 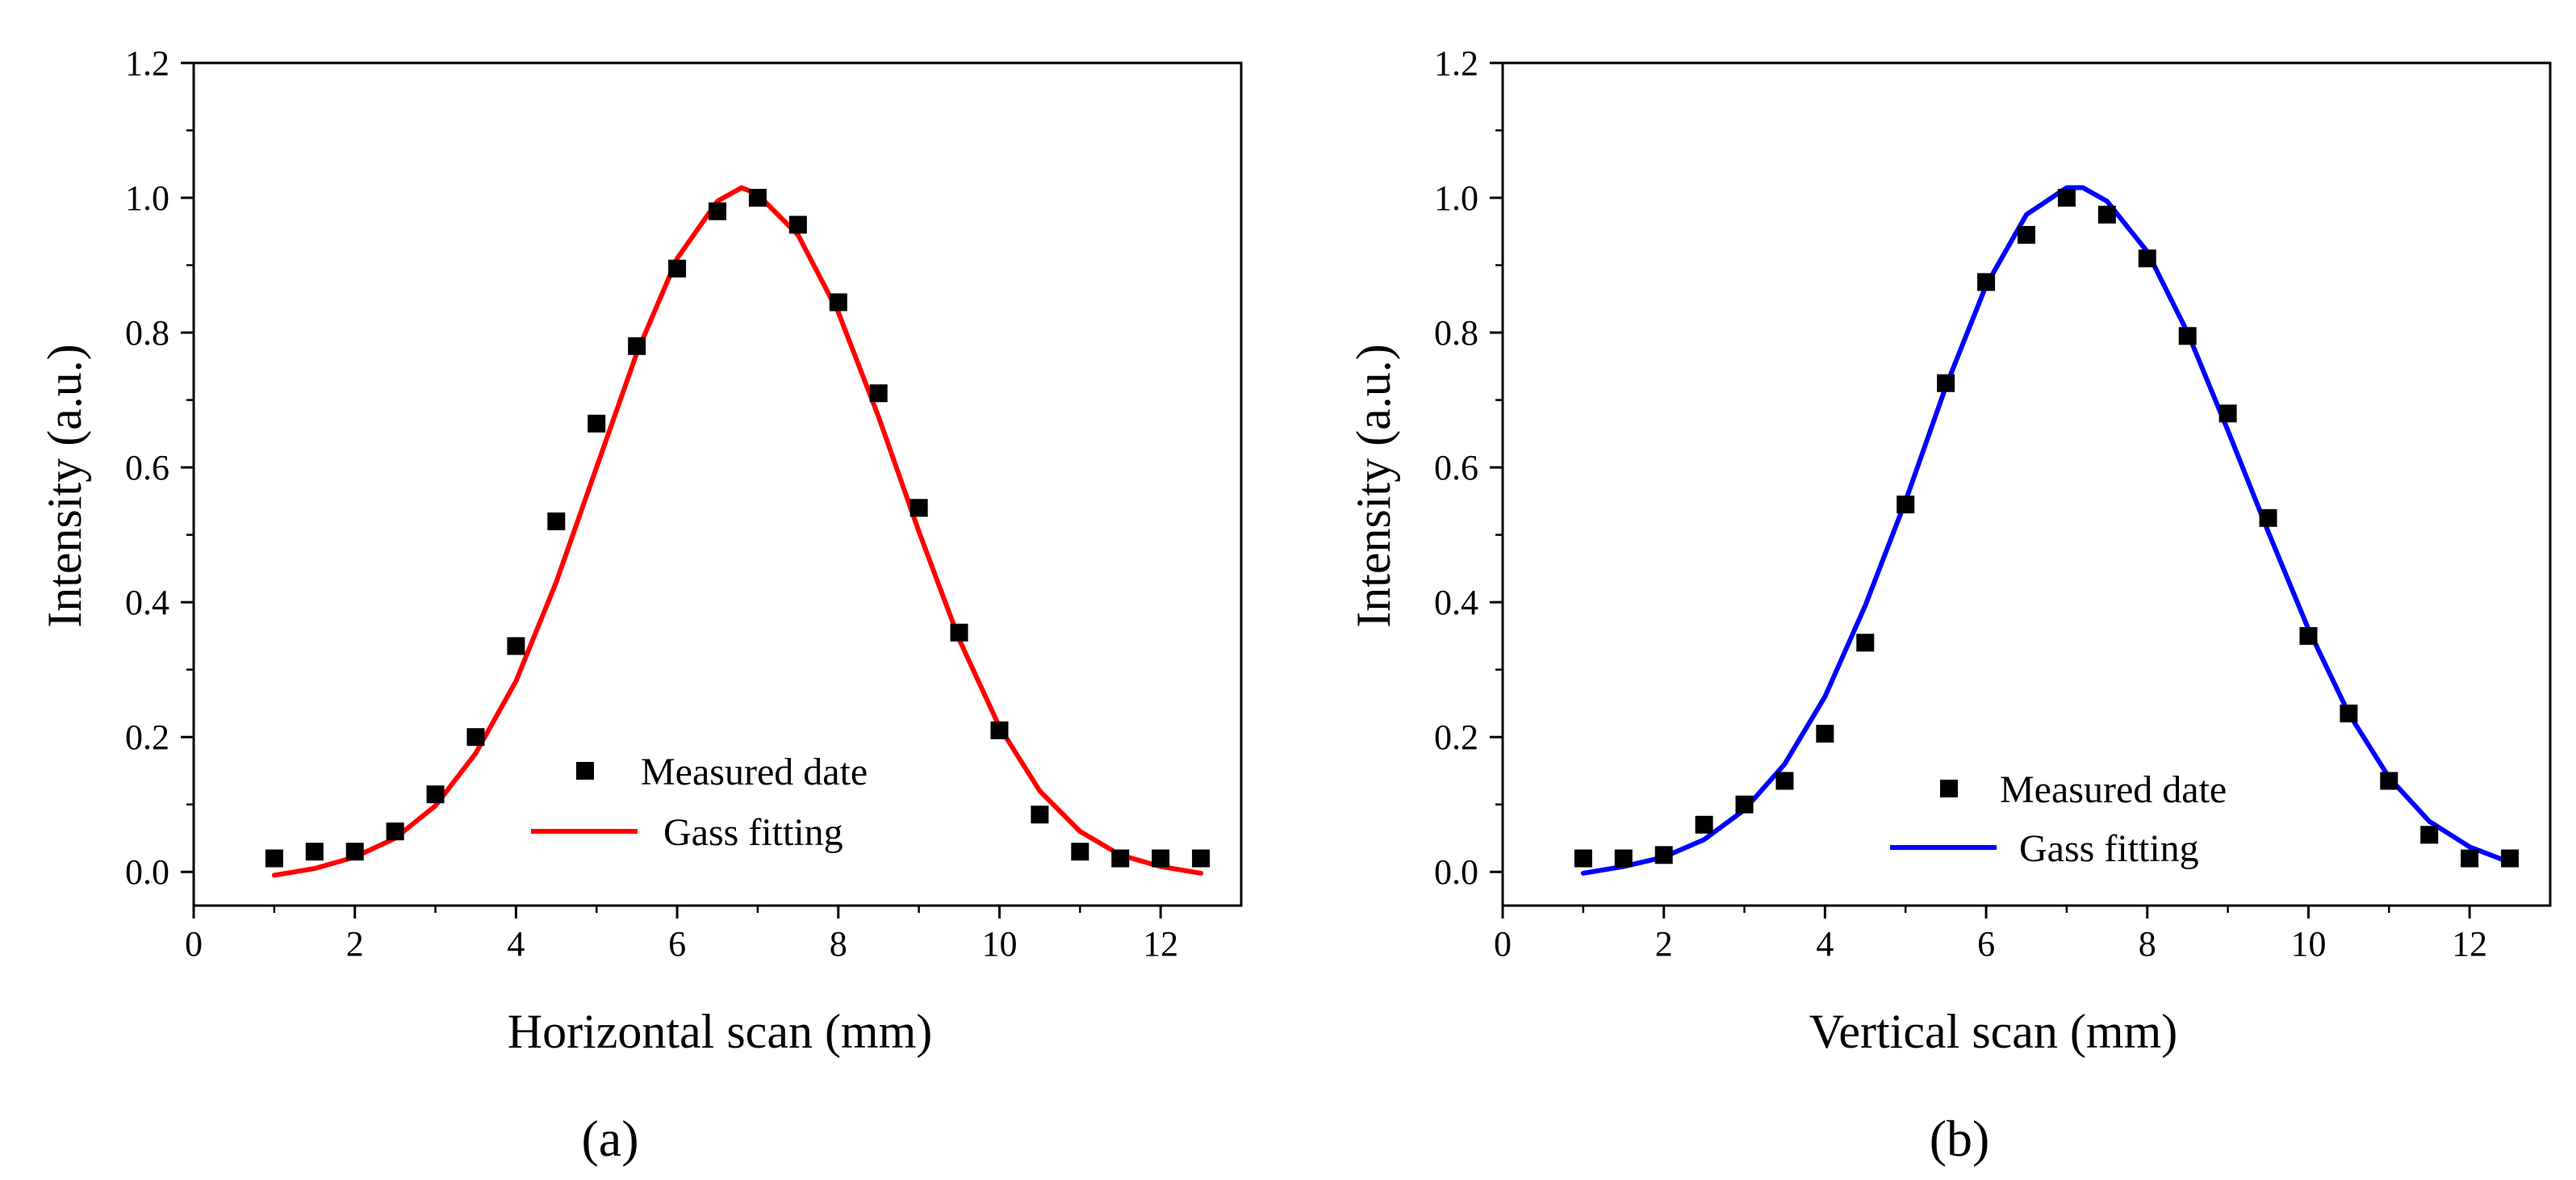 I want to click on panel-label: (a), so click(x=609, y=1138).